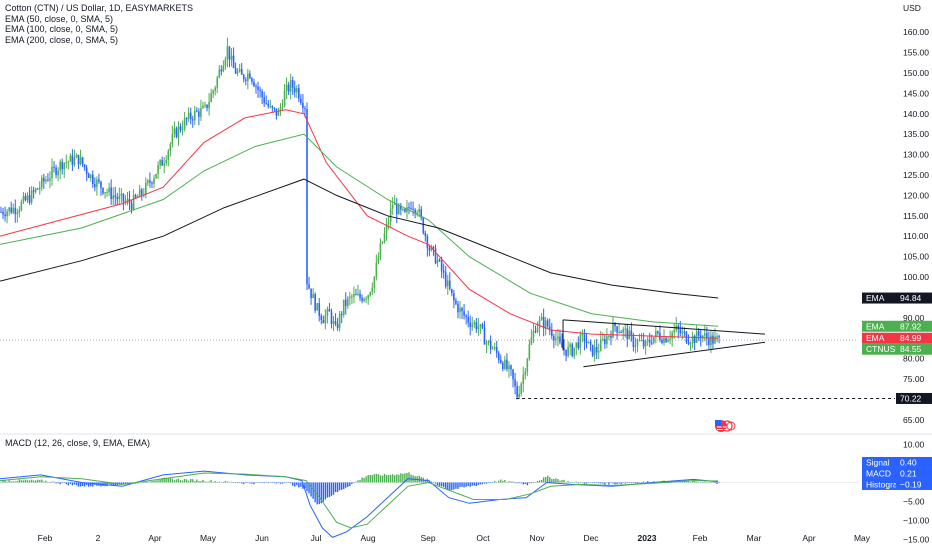  What do you see at coordinates (916, 520) in the screenshot?
I see `macd-tick-label: −10.00` at bounding box center [916, 520].